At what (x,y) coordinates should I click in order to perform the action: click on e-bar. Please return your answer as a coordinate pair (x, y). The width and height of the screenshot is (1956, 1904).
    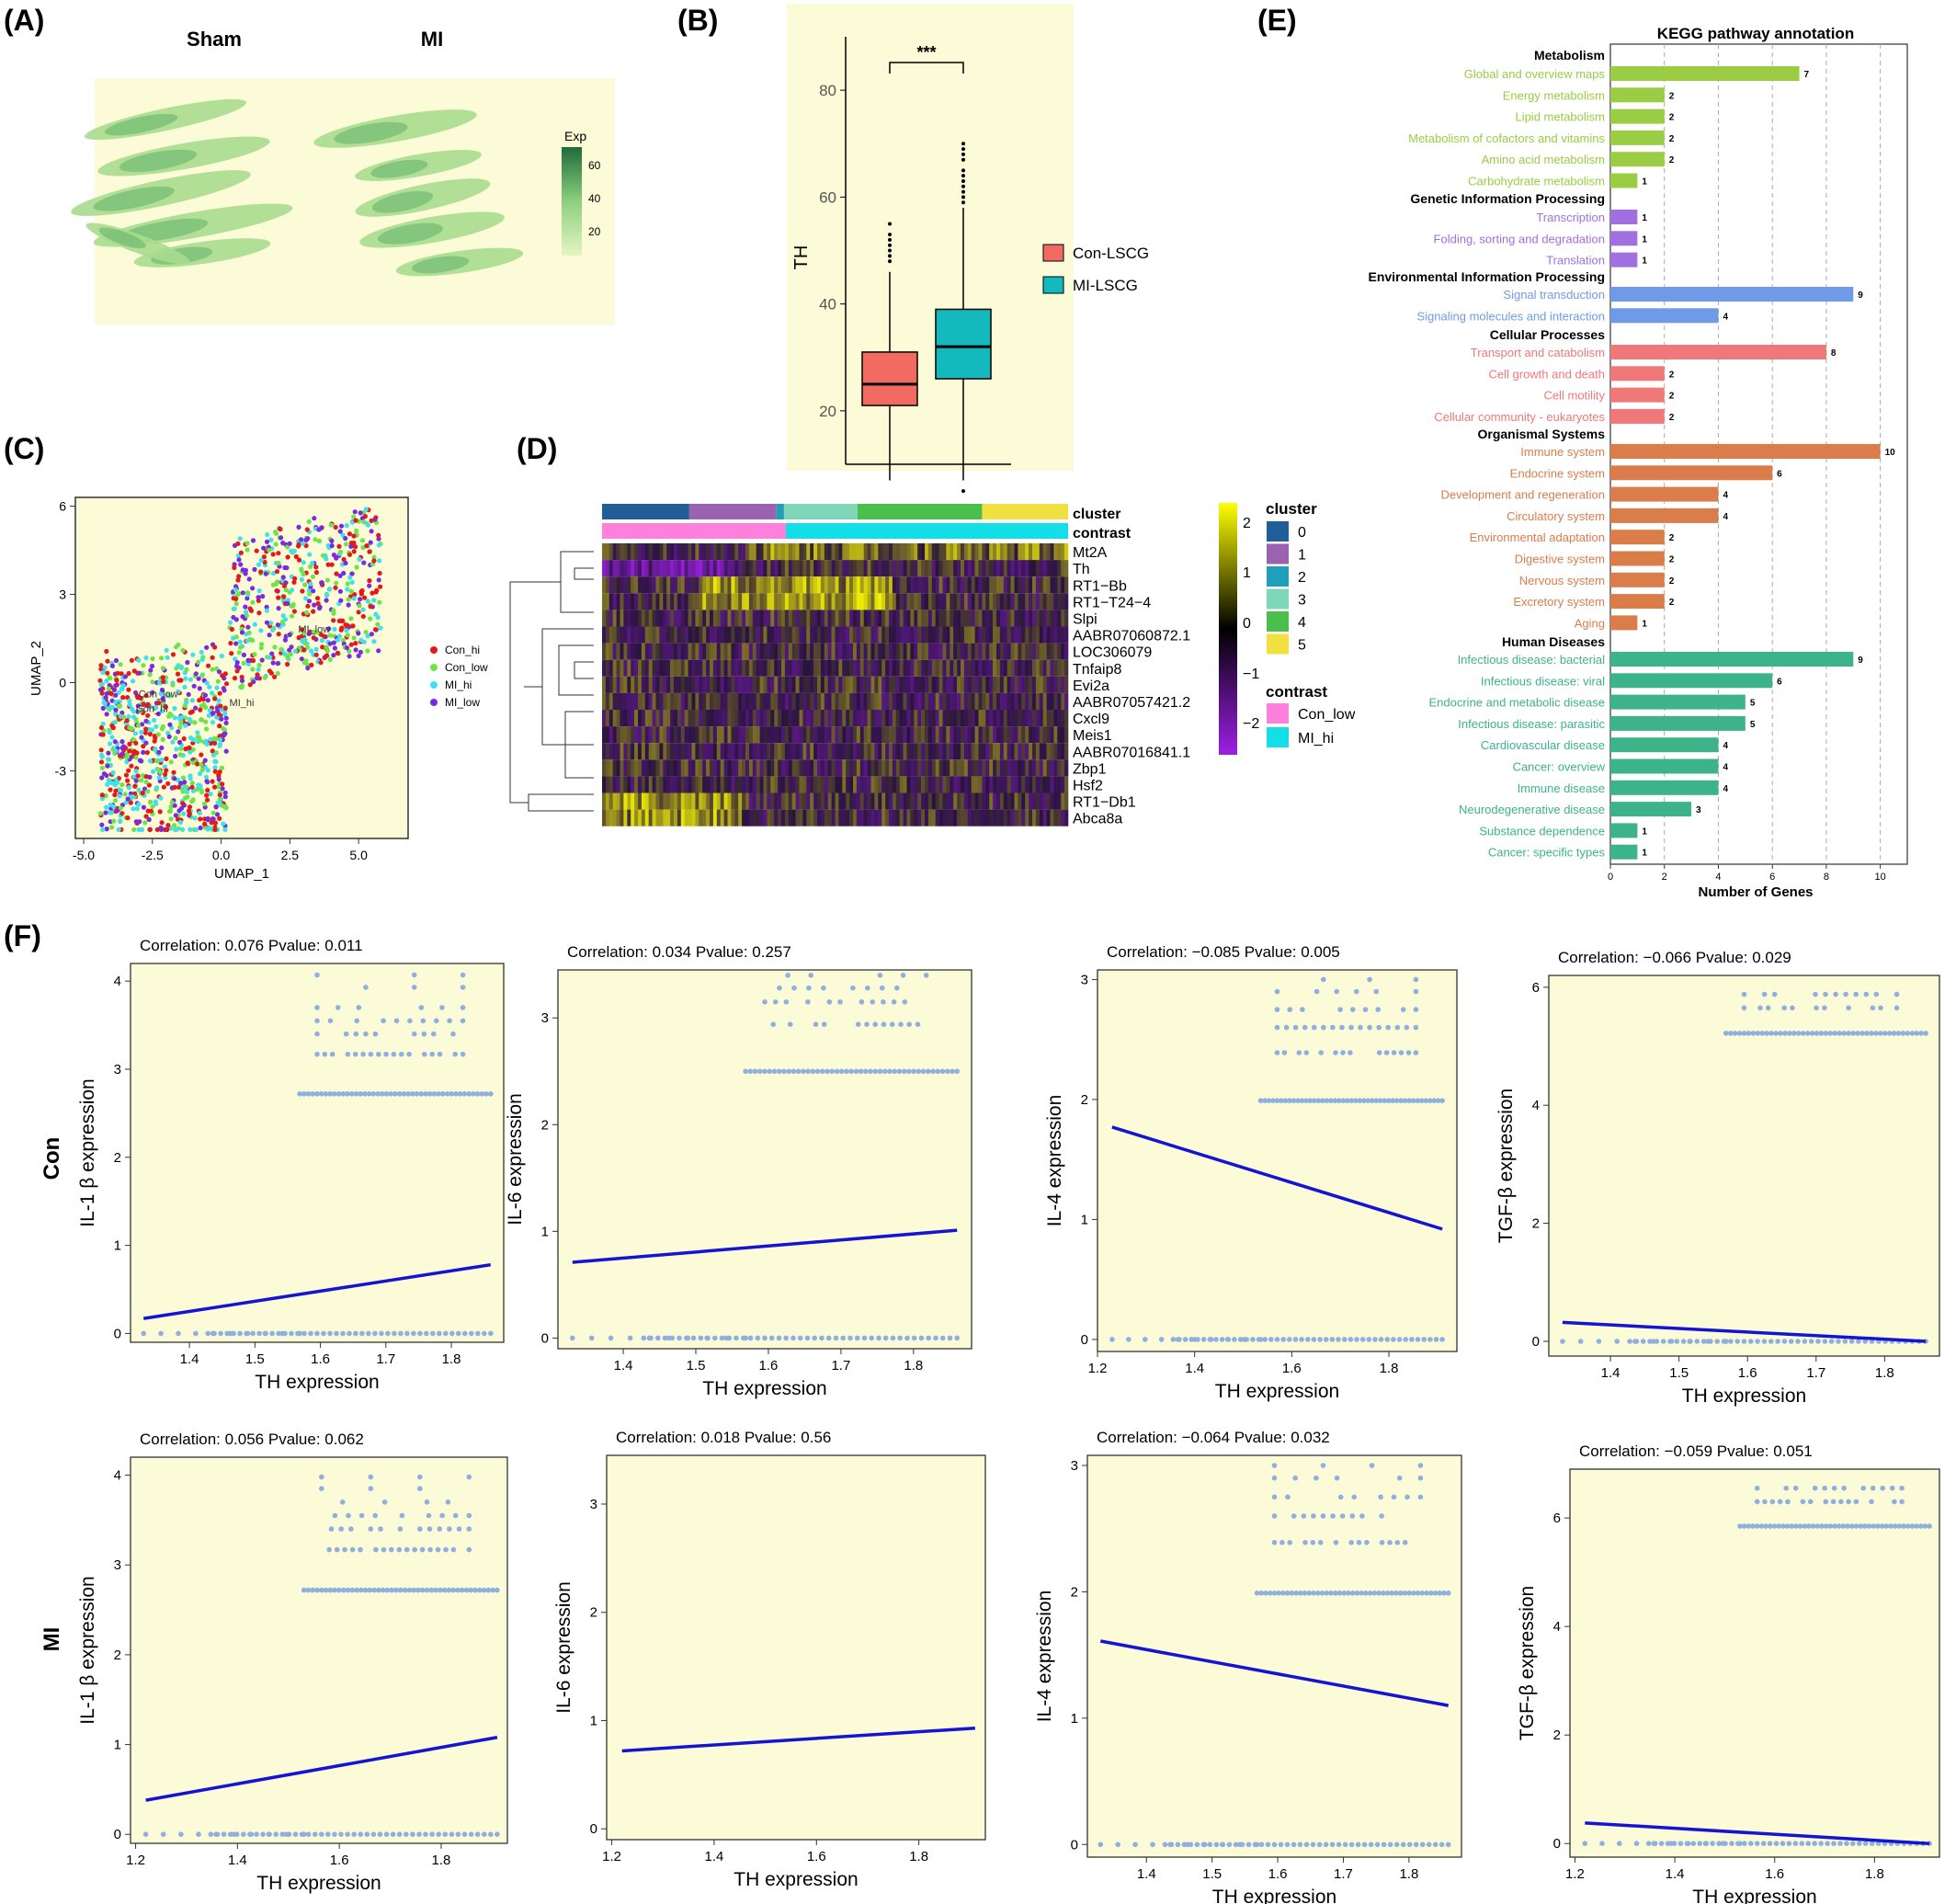
    Looking at the image, I should click on (1665, 515).